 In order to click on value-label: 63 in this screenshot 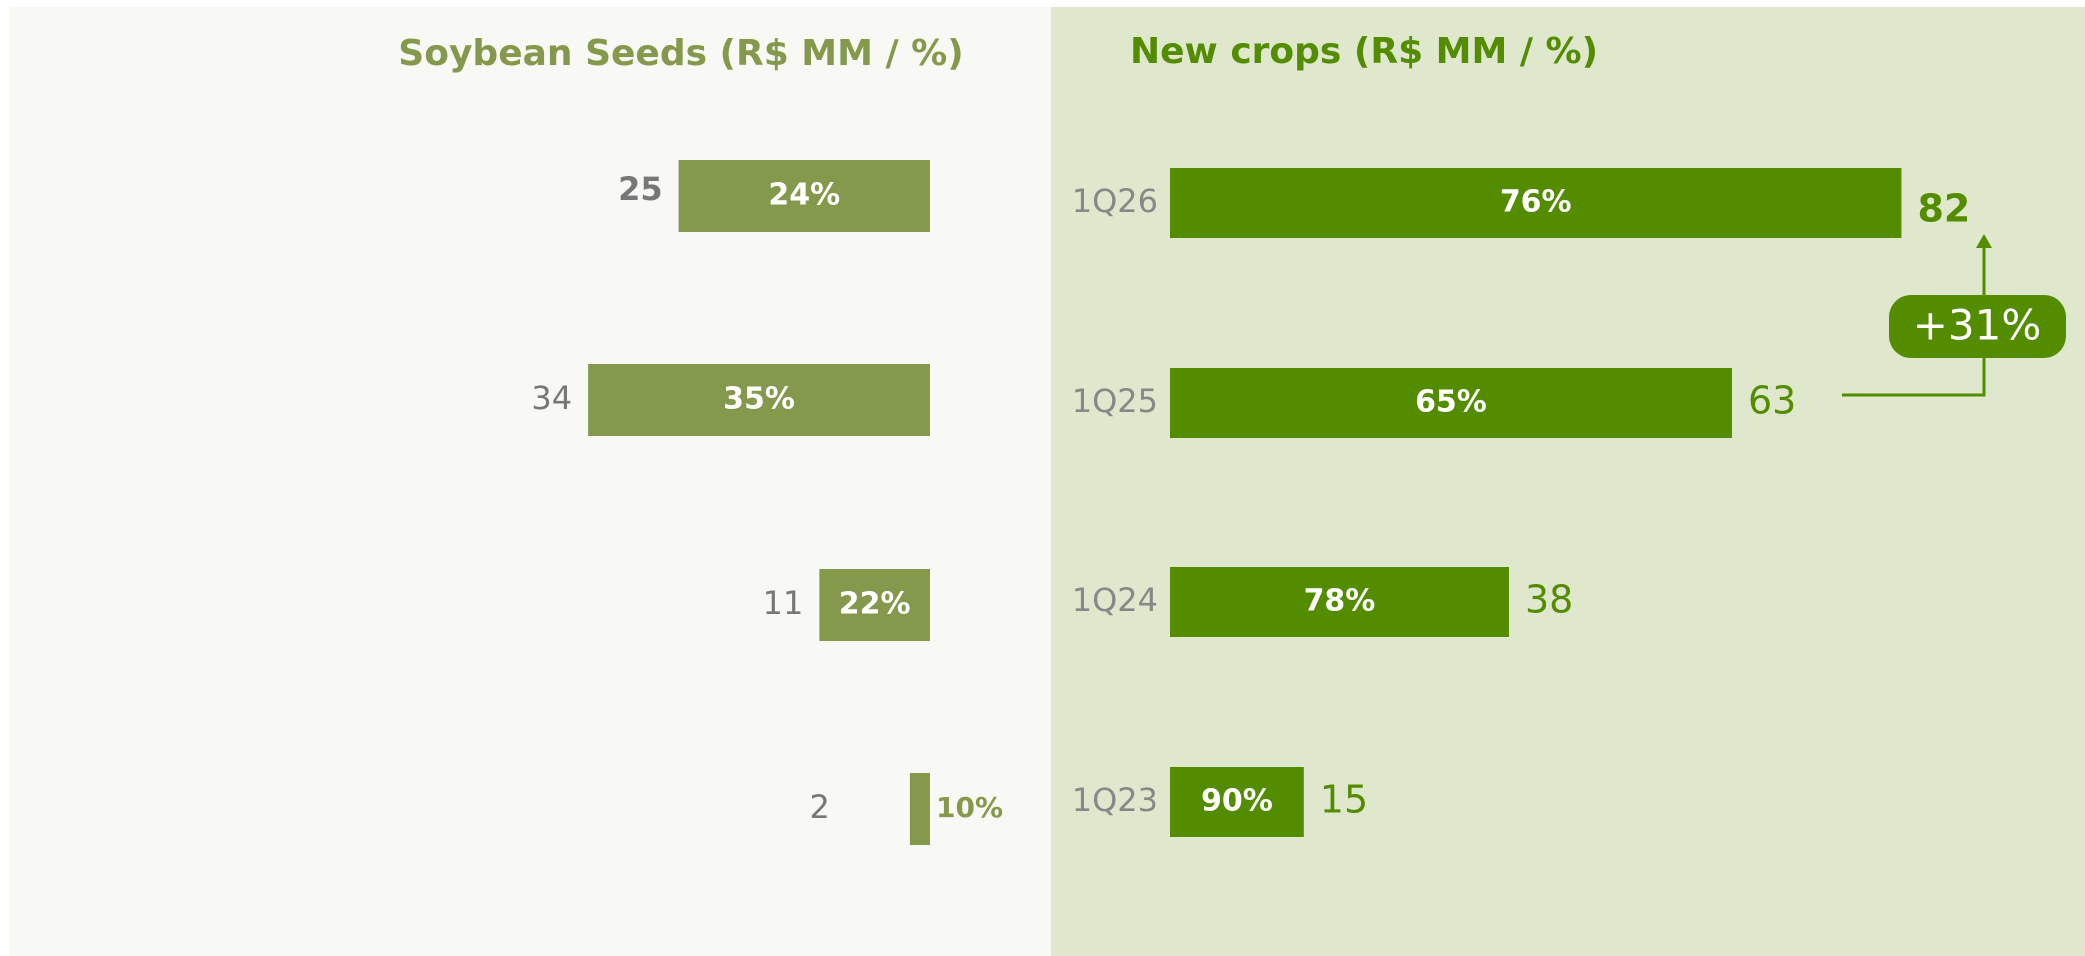, I will do `click(1772, 401)`.